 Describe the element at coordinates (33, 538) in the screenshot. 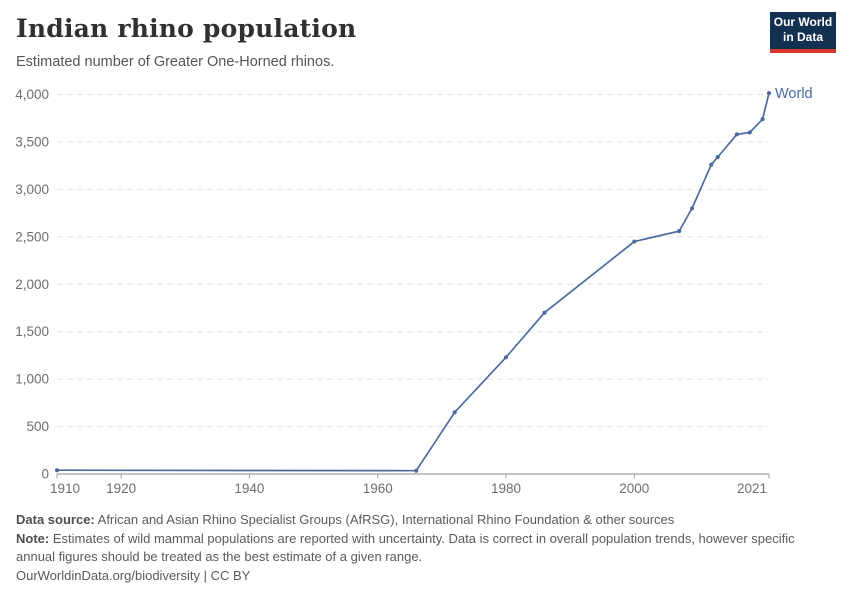

I see `note-label: Note:` at that location.